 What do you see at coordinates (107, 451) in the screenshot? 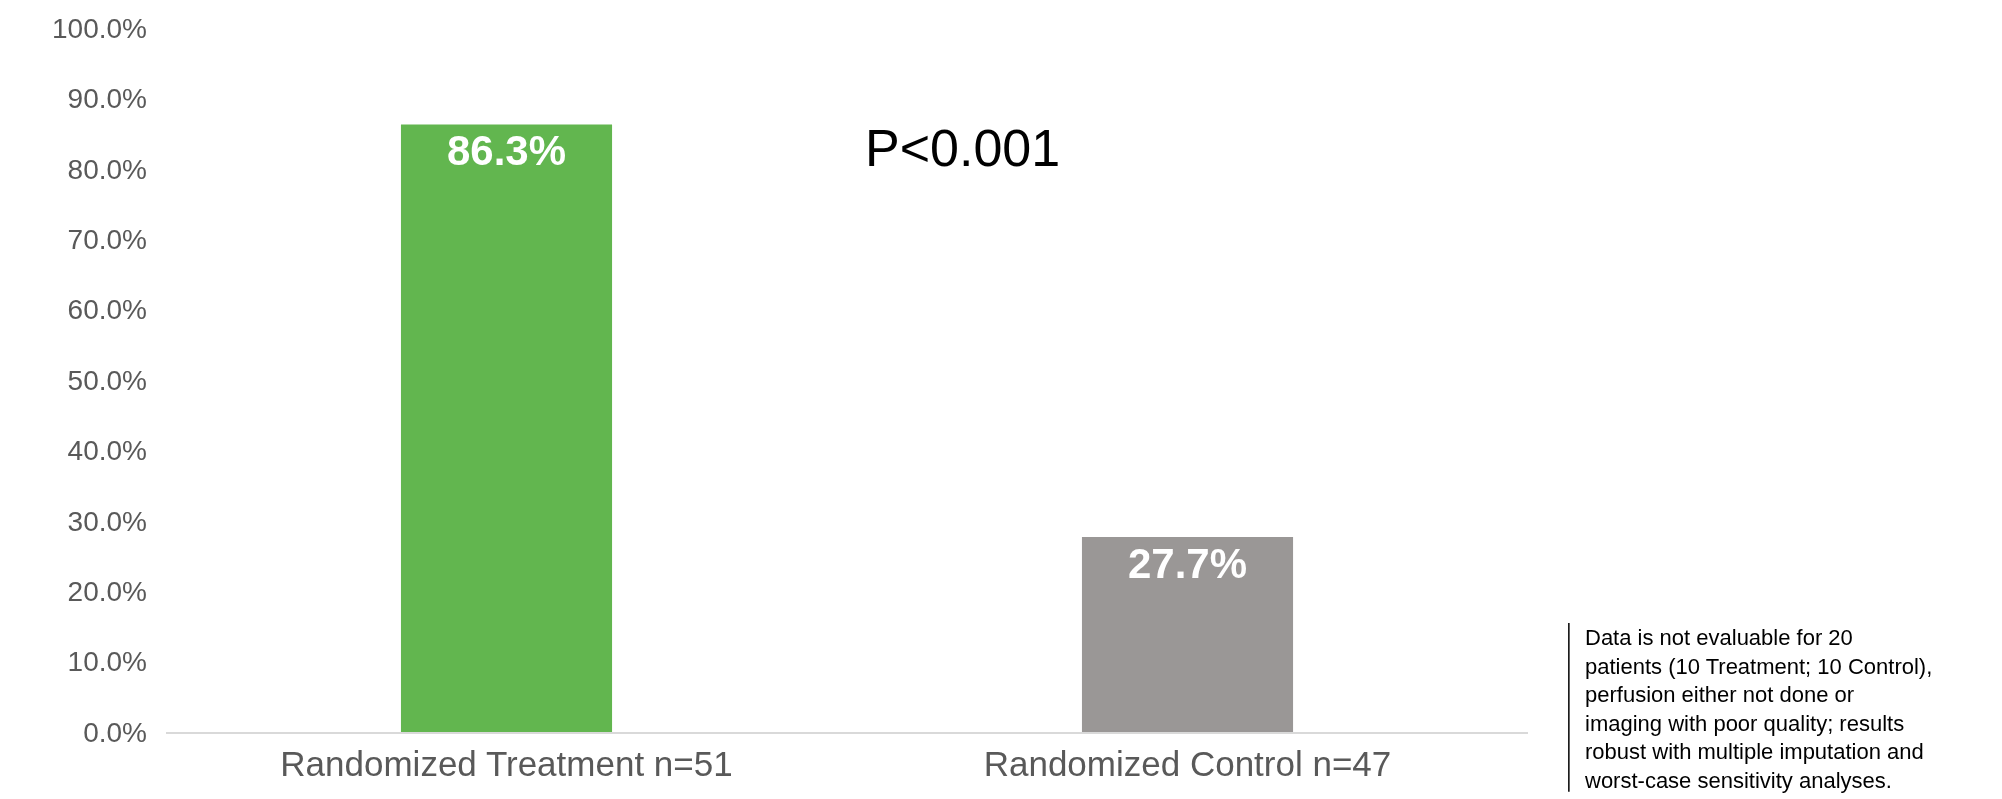
I see `y-tick-label: 40.0%` at bounding box center [107, 451].